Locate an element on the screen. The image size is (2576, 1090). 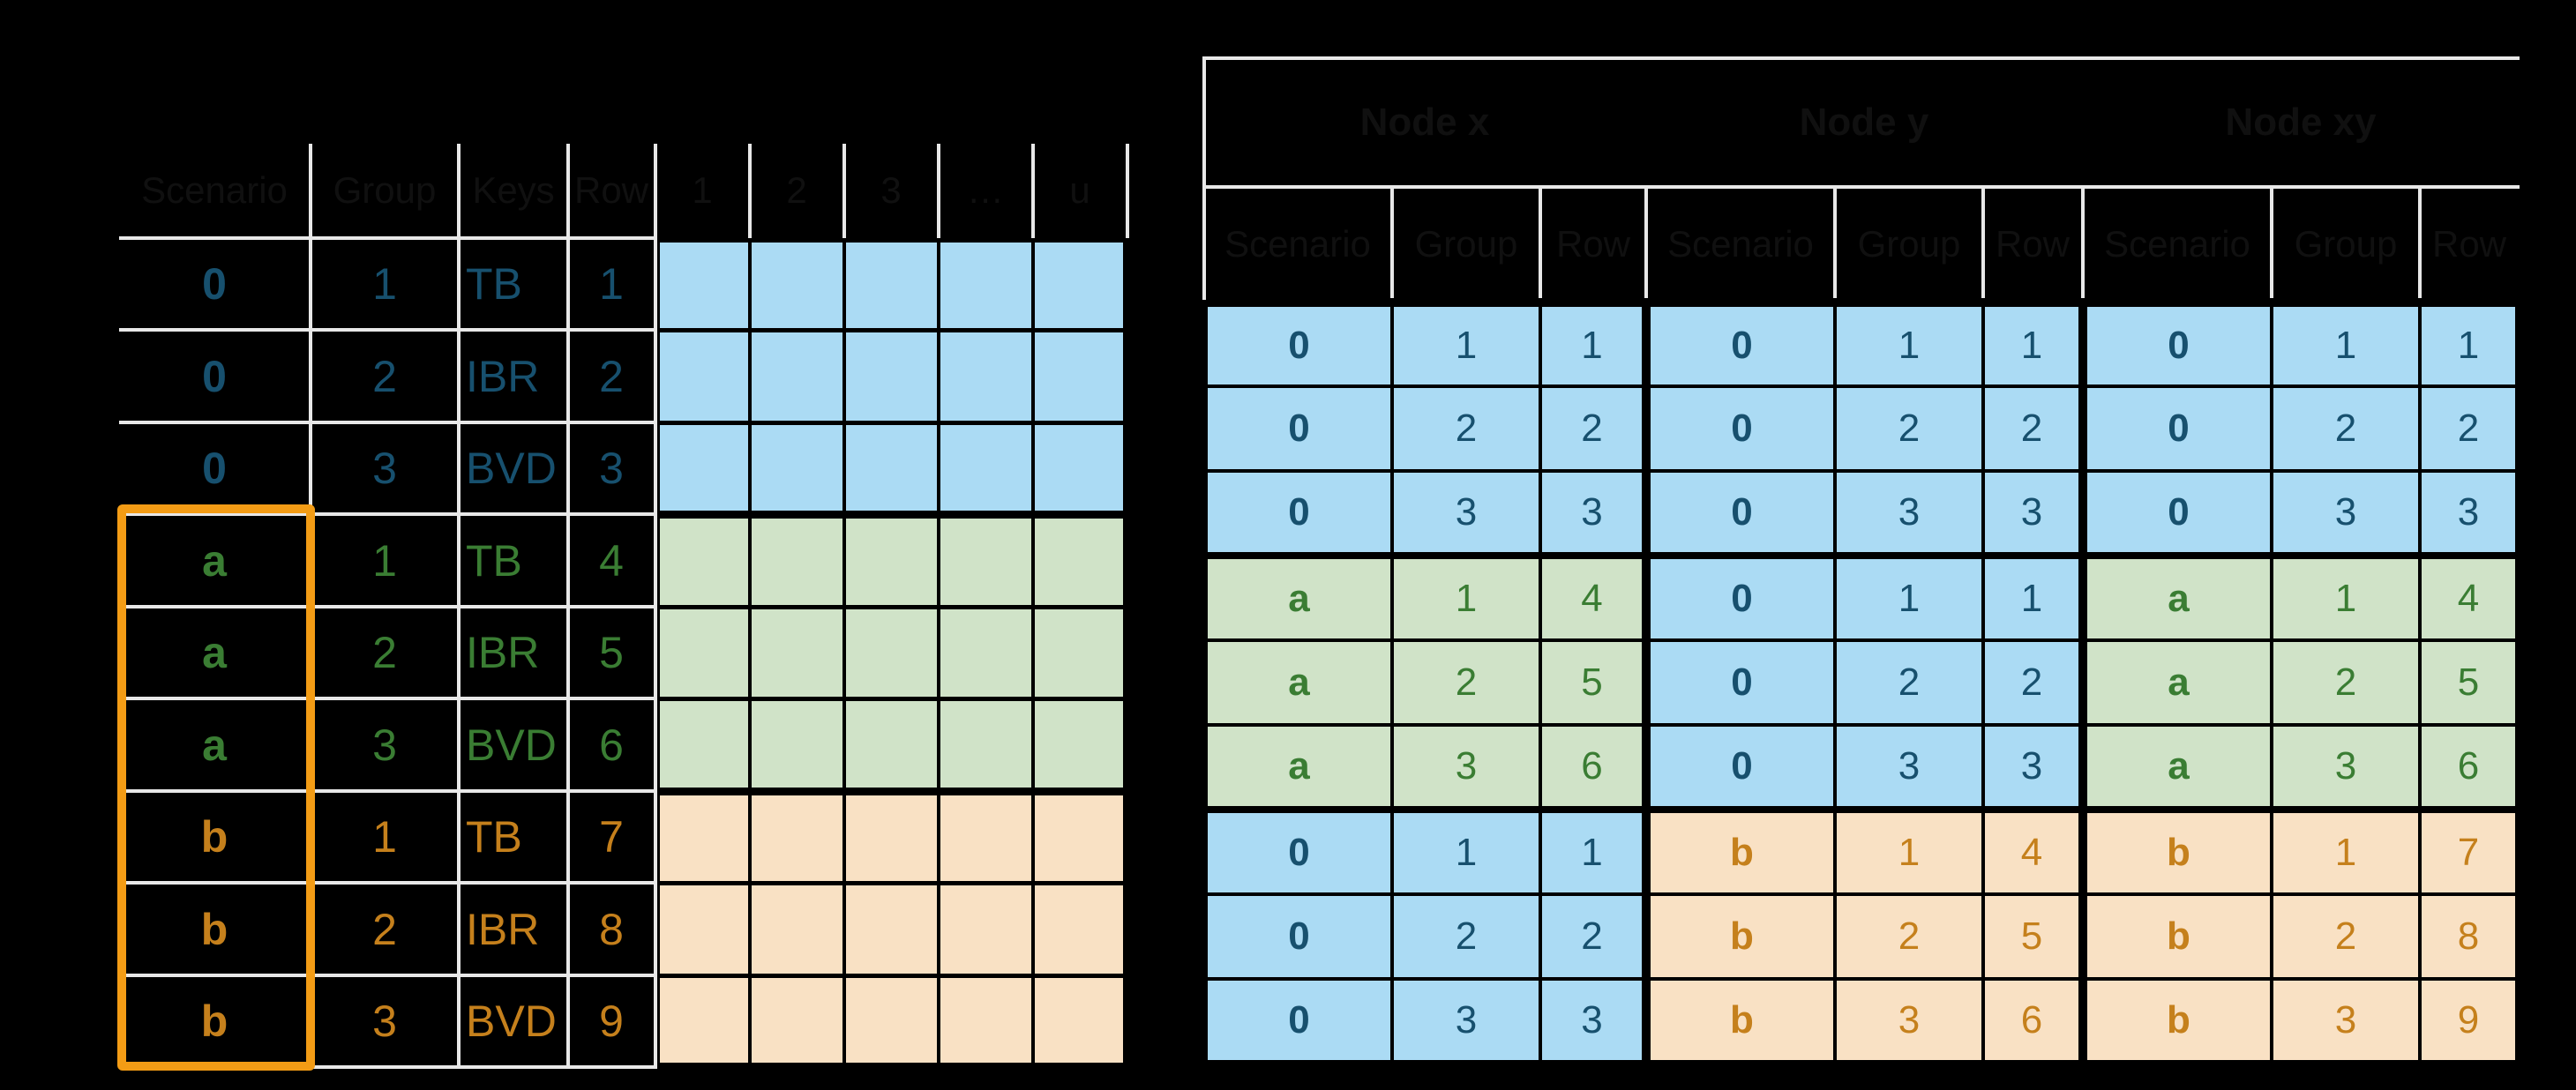
right-x-row-cell: 1 is located at coordinates (1592, 852).